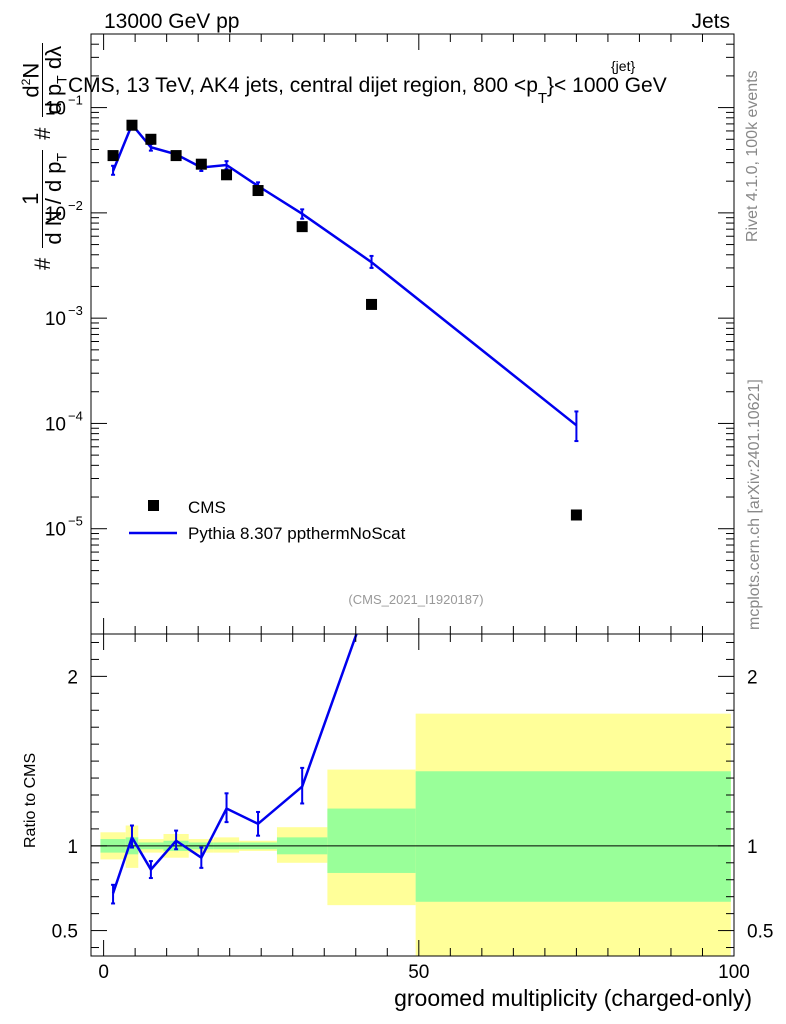 Image resolution: width=786 pixels, height=1024 pixels. What do you see at coordinates (72, 677) in the screenshot?
I see `ratio-y-tick-label: 2` at bounding box center [72, 677].